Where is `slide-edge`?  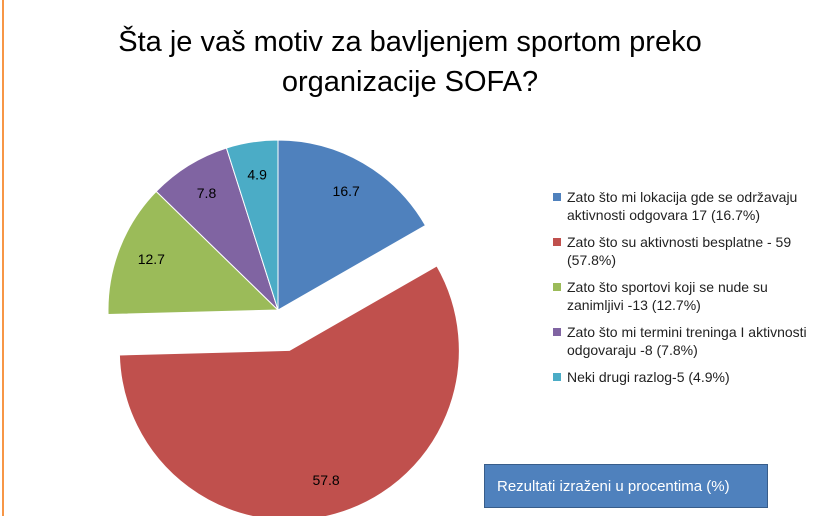 slide-edge is located at coordinates (3, 258).